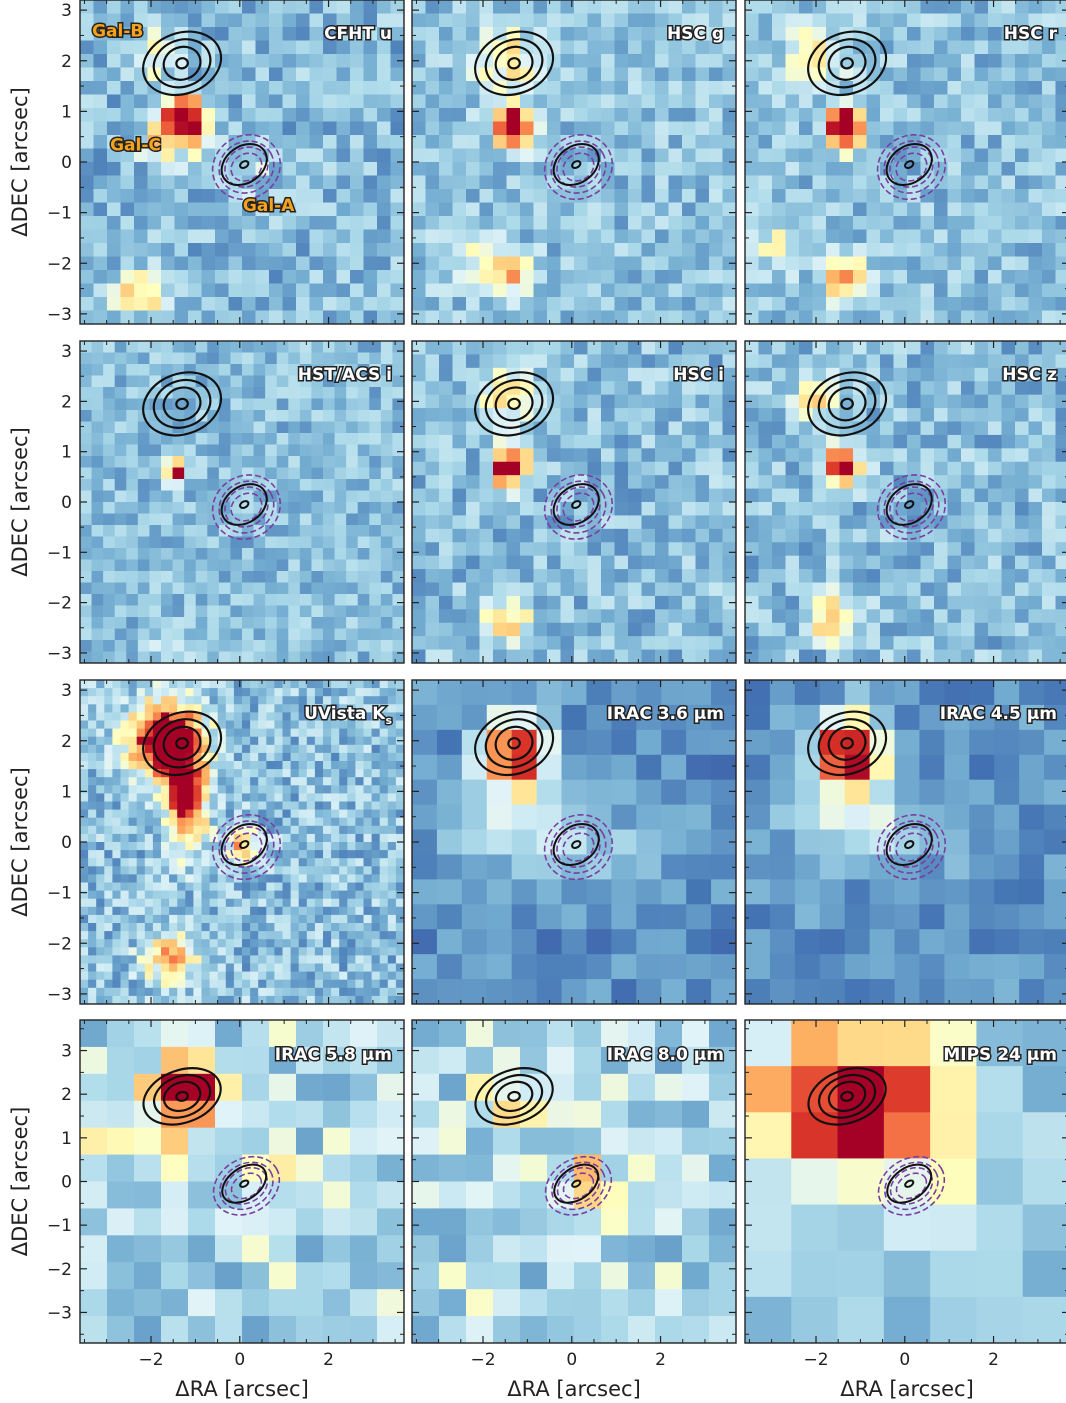 The image size is (1066, 1403). Describe the element at coordinates (993, 1360) in the screenshot. I see `x-tick-label: 2` at that location.